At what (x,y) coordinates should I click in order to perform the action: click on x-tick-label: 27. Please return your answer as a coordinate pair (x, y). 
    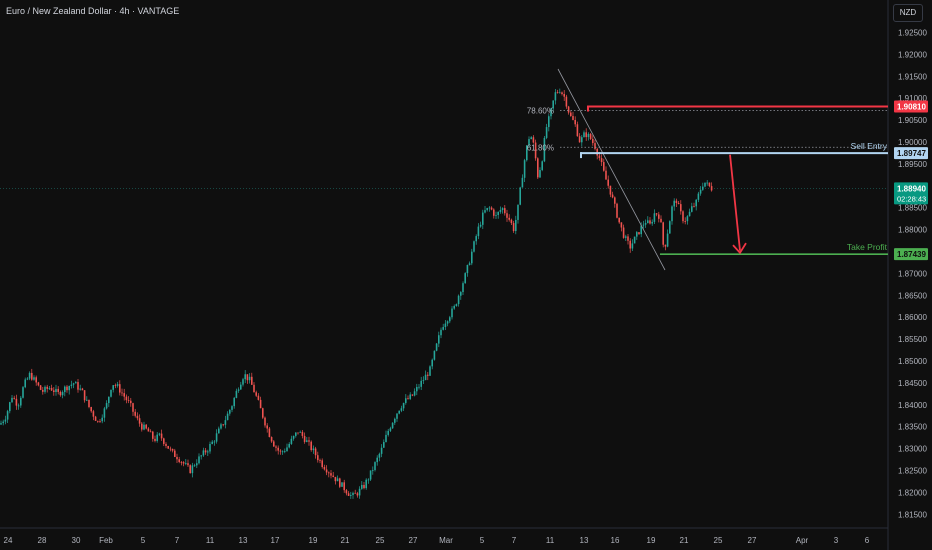
    Looking at the image, I should click on (413, 540).